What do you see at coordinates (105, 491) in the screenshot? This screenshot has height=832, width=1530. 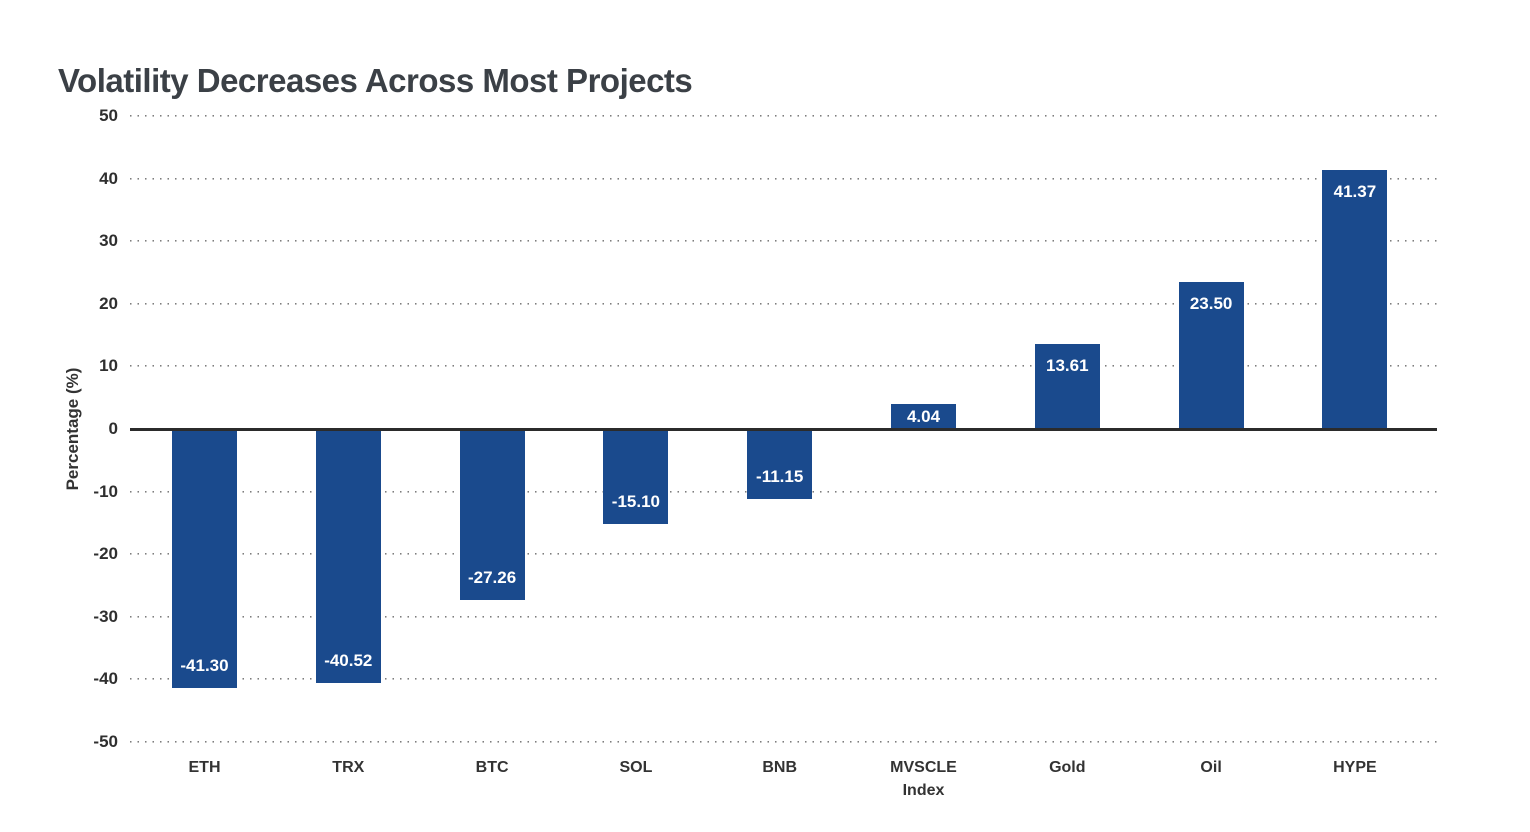 I see `y-tick-label: -10` at bounding box center [105, 491].